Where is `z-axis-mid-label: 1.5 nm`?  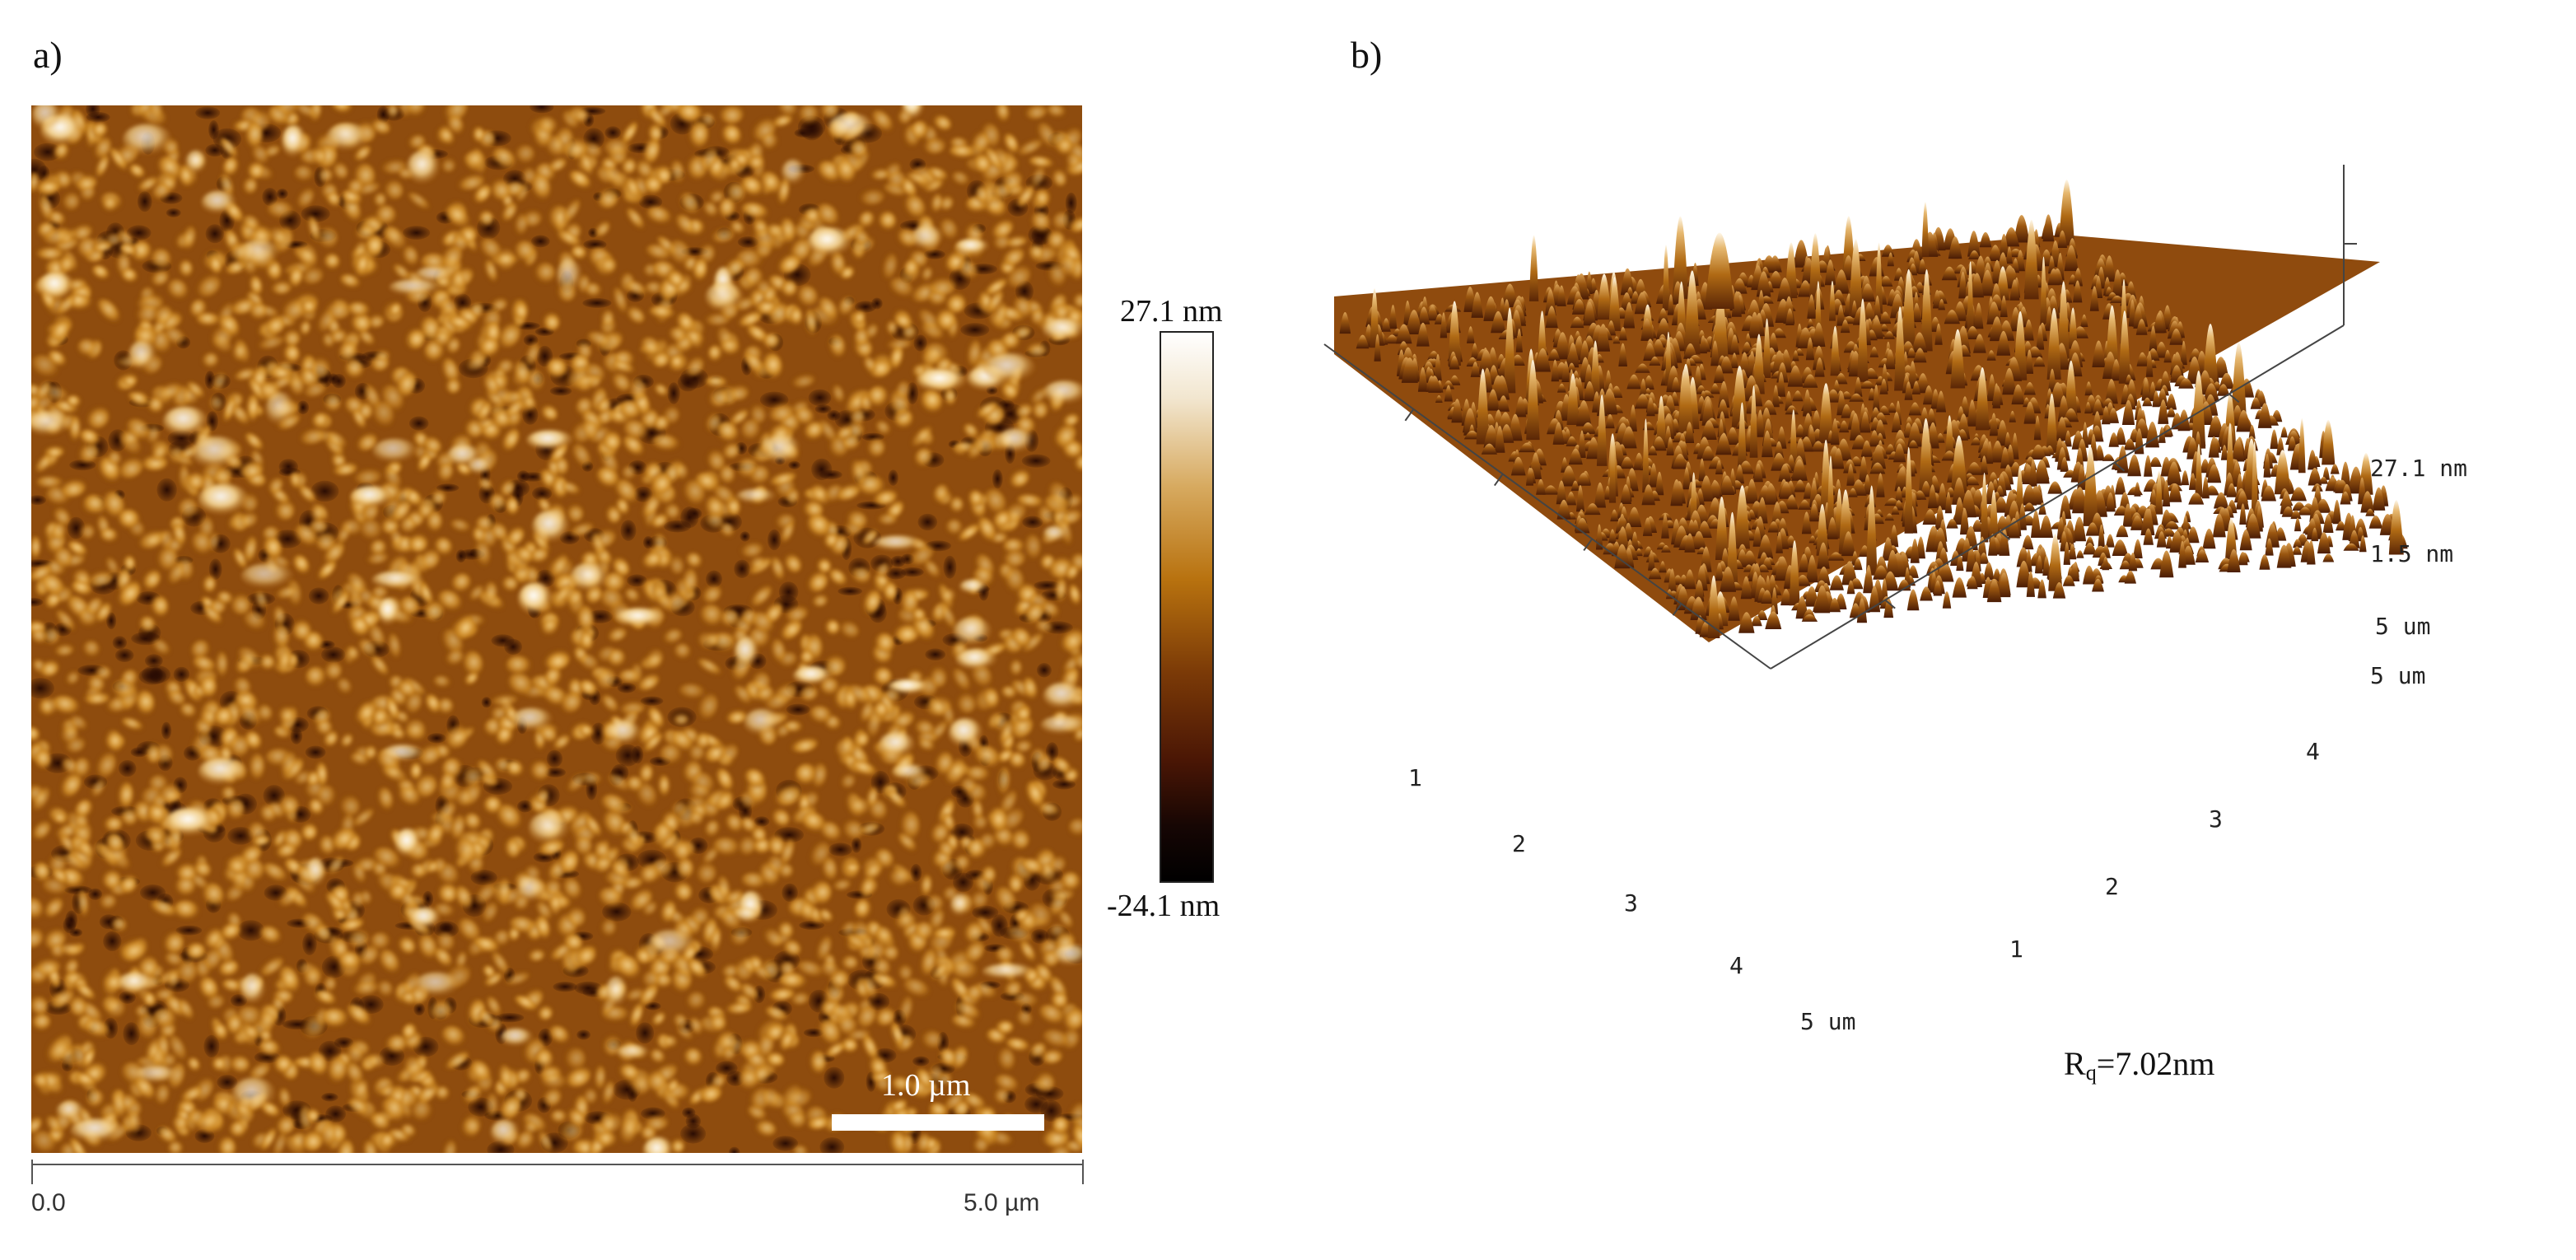
z-axis-mid-label: 1.5 nm is located at coordinates (2412, 553).